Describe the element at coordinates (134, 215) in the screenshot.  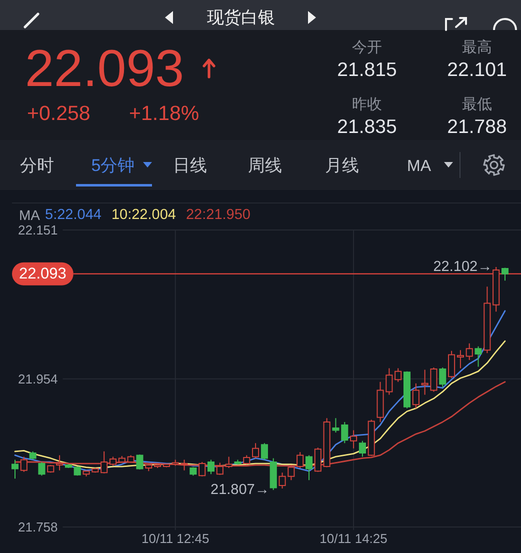
I see `legend: MA 5:22.044 10:22.004 22:21.950` at that location.